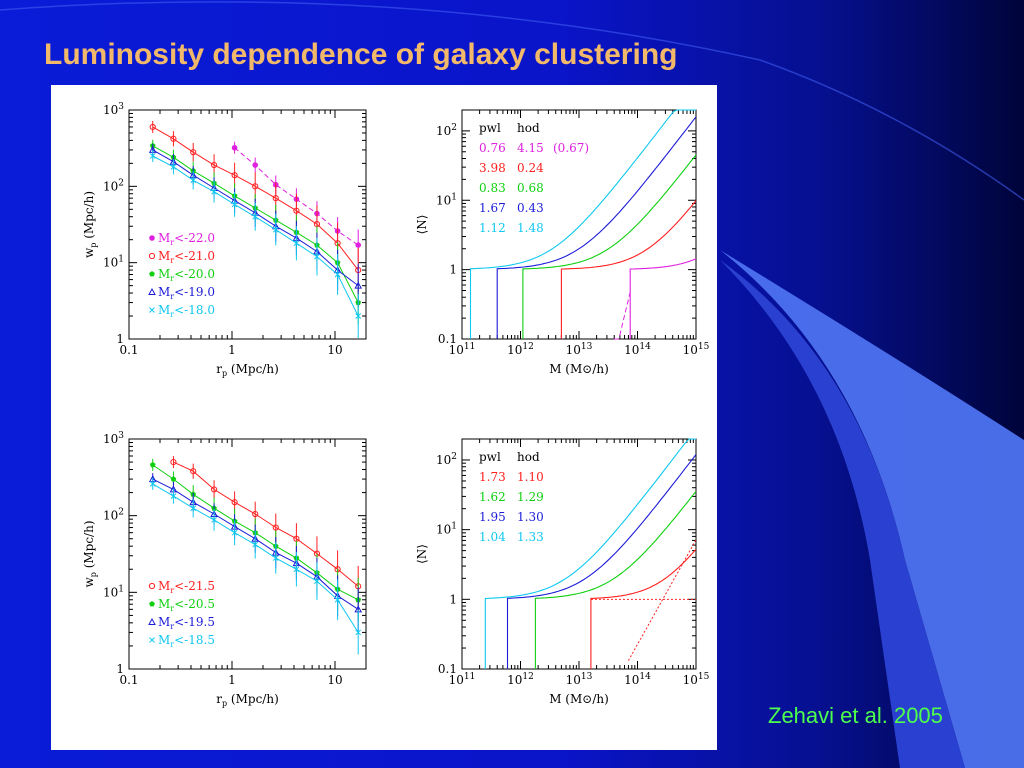 Image resolution: width=1024 pixels, height=768 pixels. Describe the element at coordinates (579, 369) in the screenshot. I see `x-axis-title: M (M⊙/h)` at that location.